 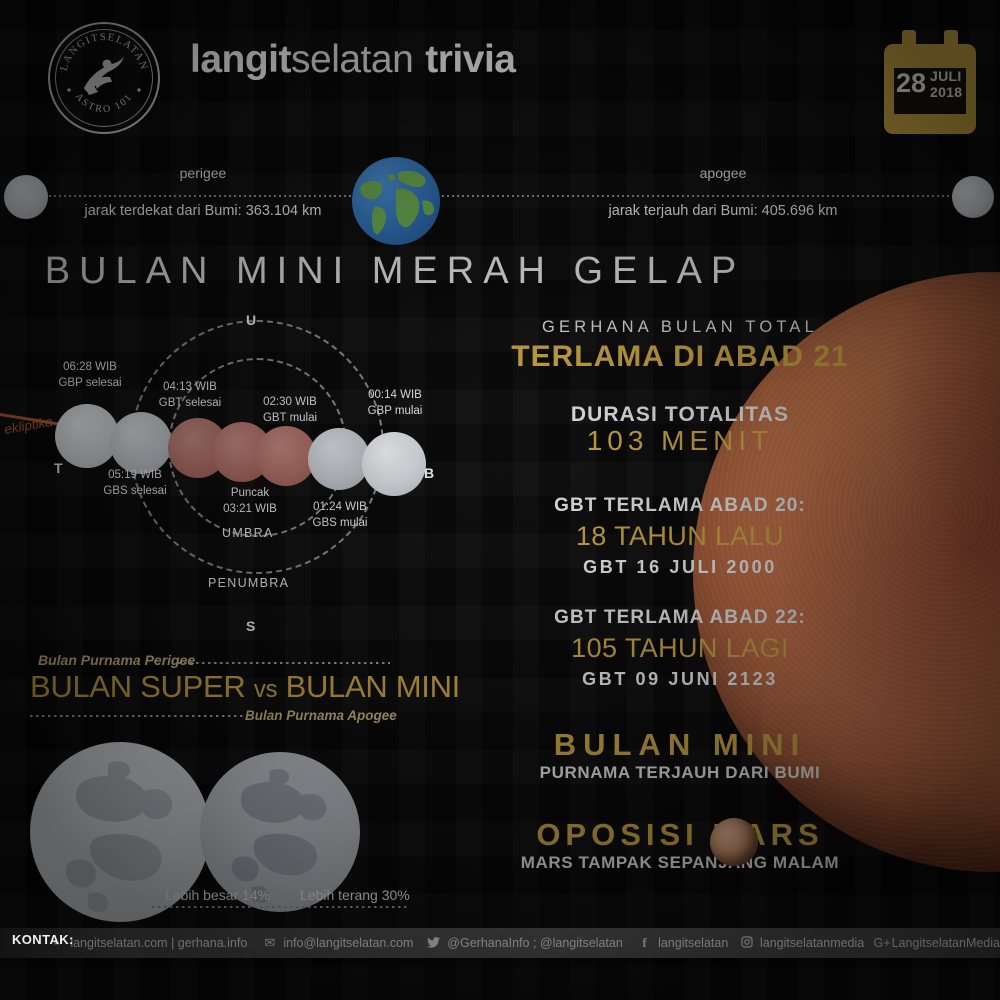 What do you see at coordinates (946, 92) in the screenshot?
I see `calendar-year: 2018` at bounding box center [946, 92].